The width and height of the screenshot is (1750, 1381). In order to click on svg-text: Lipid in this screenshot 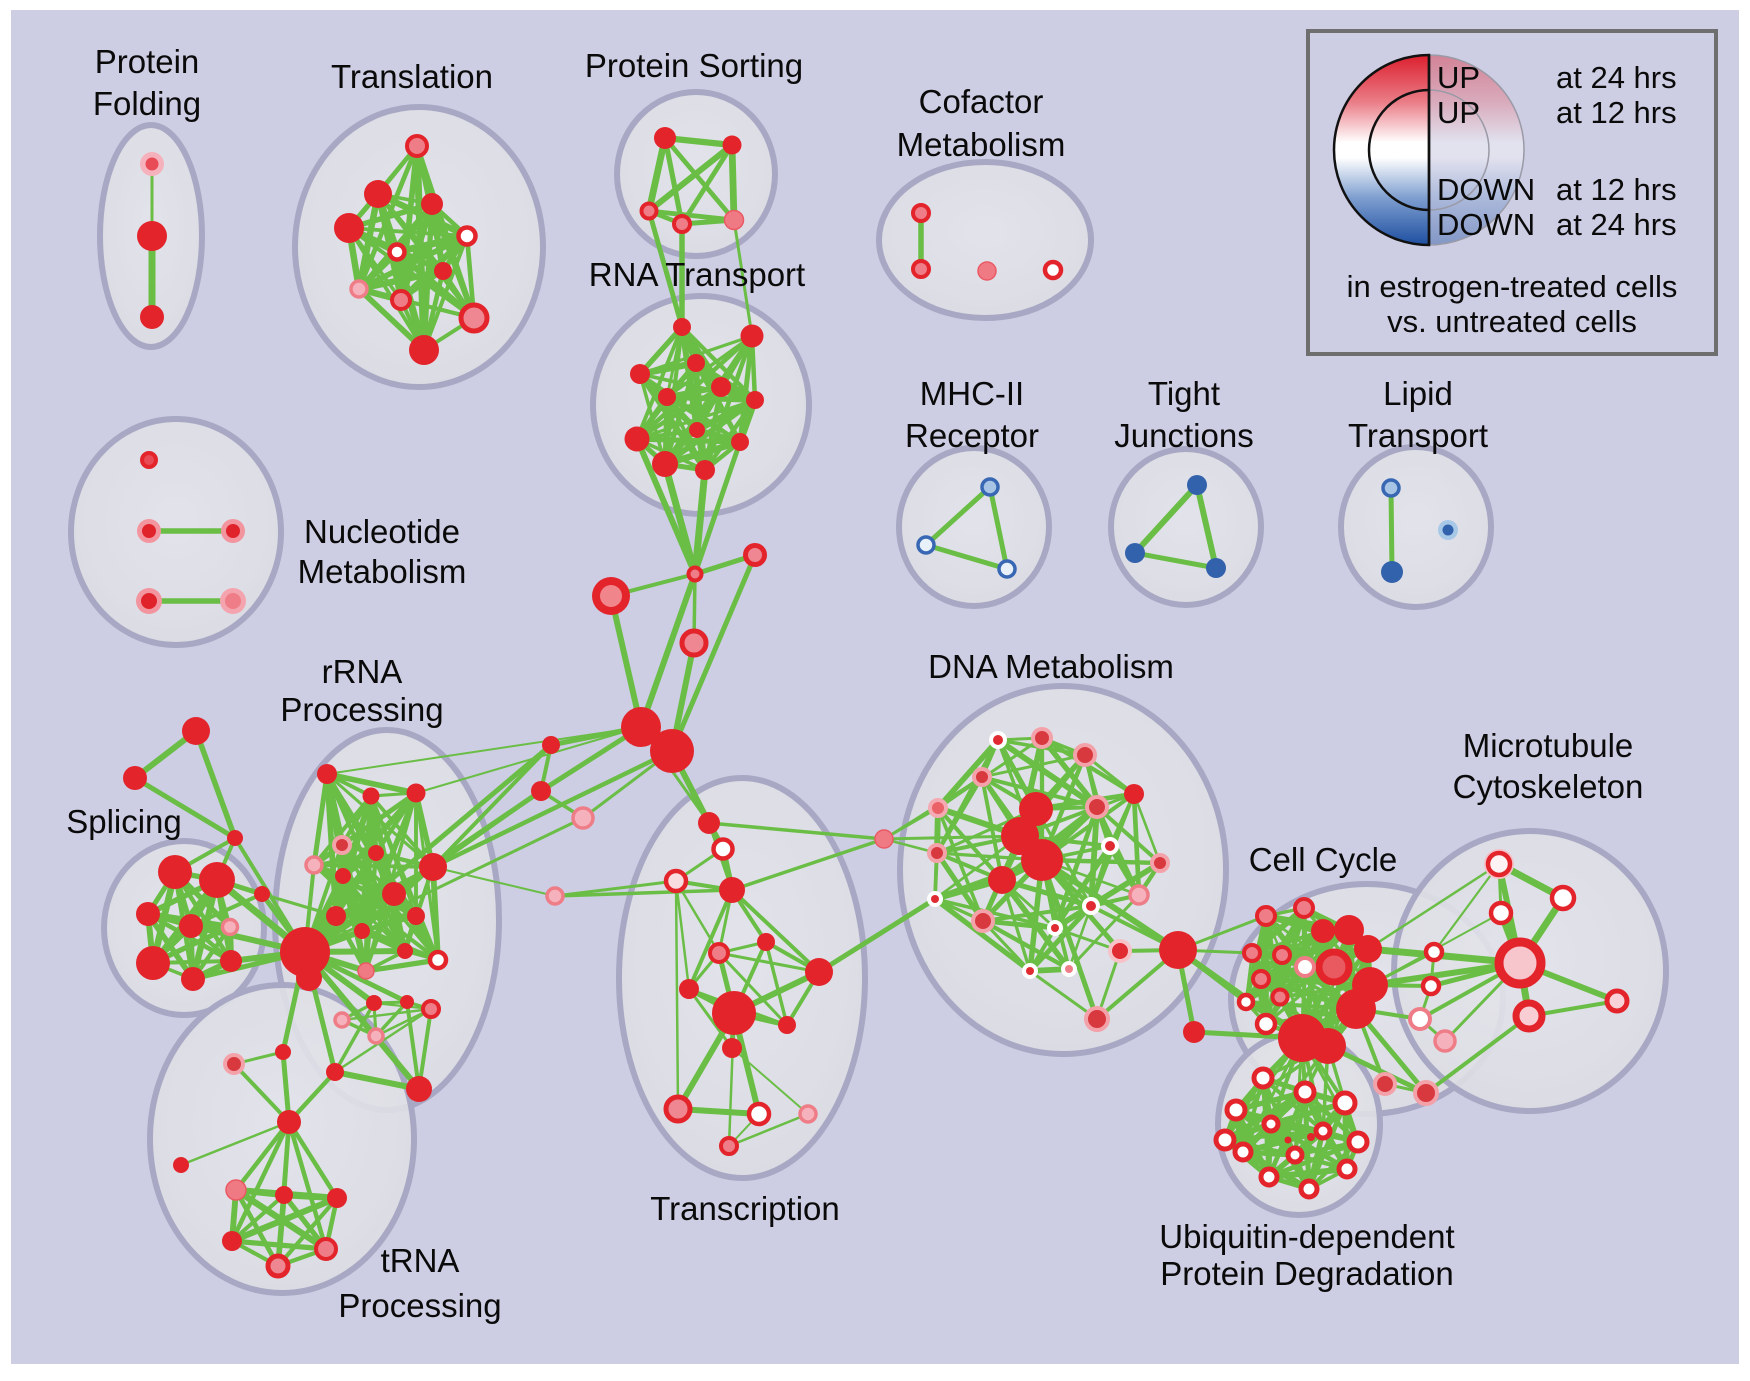, I will do `click(1418, 393)`.